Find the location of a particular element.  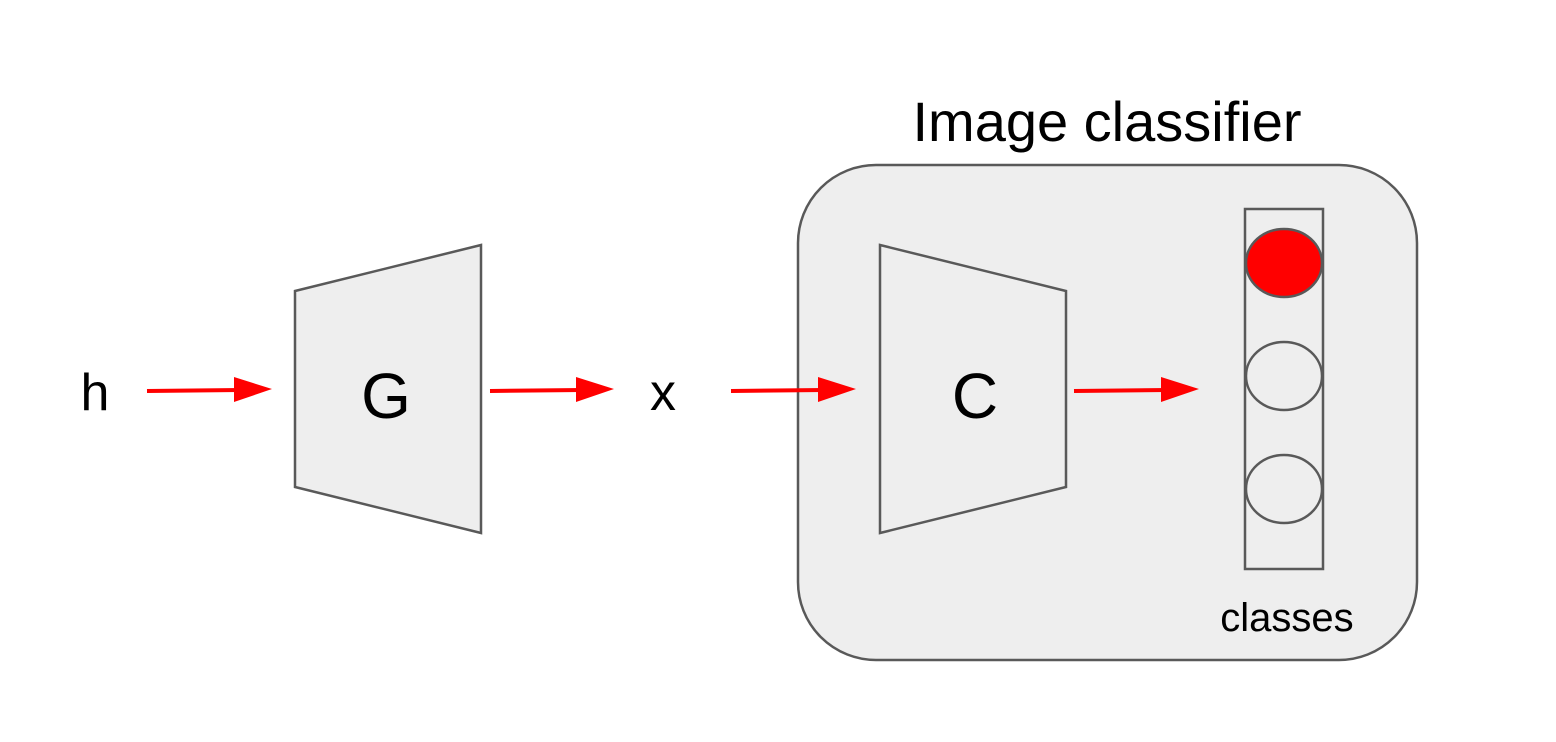

arrow-c-to-classes is located at coordinates (1136, 389).